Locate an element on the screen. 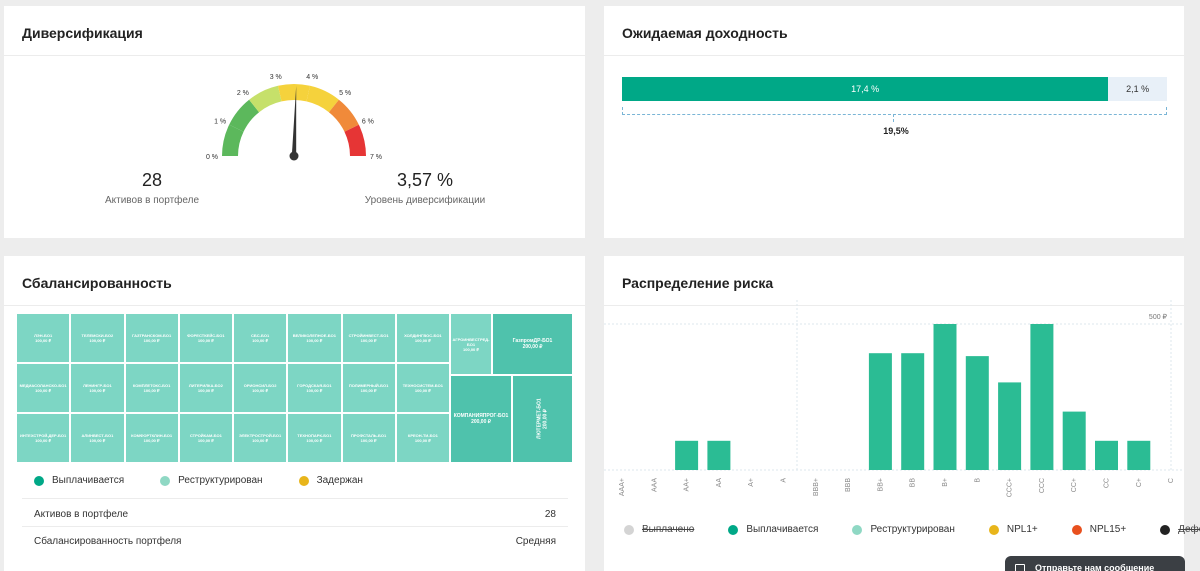 The image size is (1200, 571). treemap-cell-title: ХОЛДИНГВОС-БО1 is located at coordinates (423, 335).